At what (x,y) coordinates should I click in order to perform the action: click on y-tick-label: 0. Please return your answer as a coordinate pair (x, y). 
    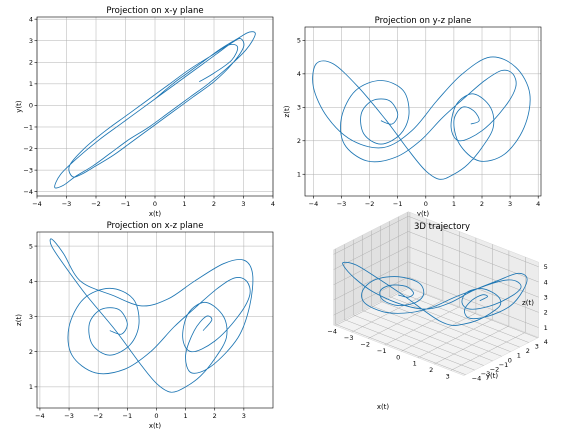
    Looking at the image, I should click on (510, 360).